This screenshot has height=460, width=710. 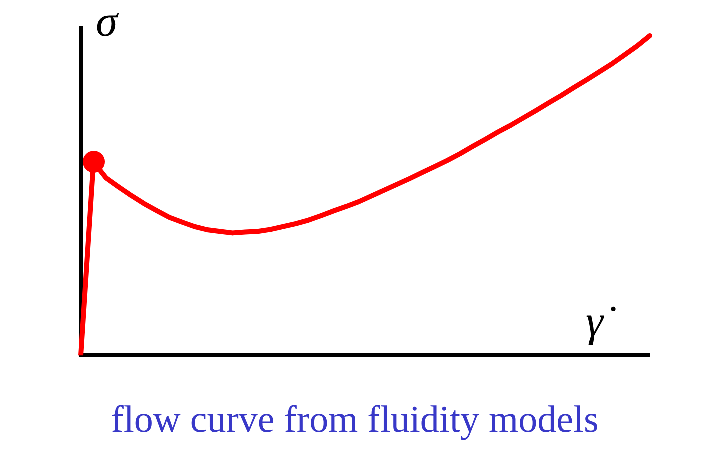 I want to click on y-axis-title: σ, so click(x=107, y=23).